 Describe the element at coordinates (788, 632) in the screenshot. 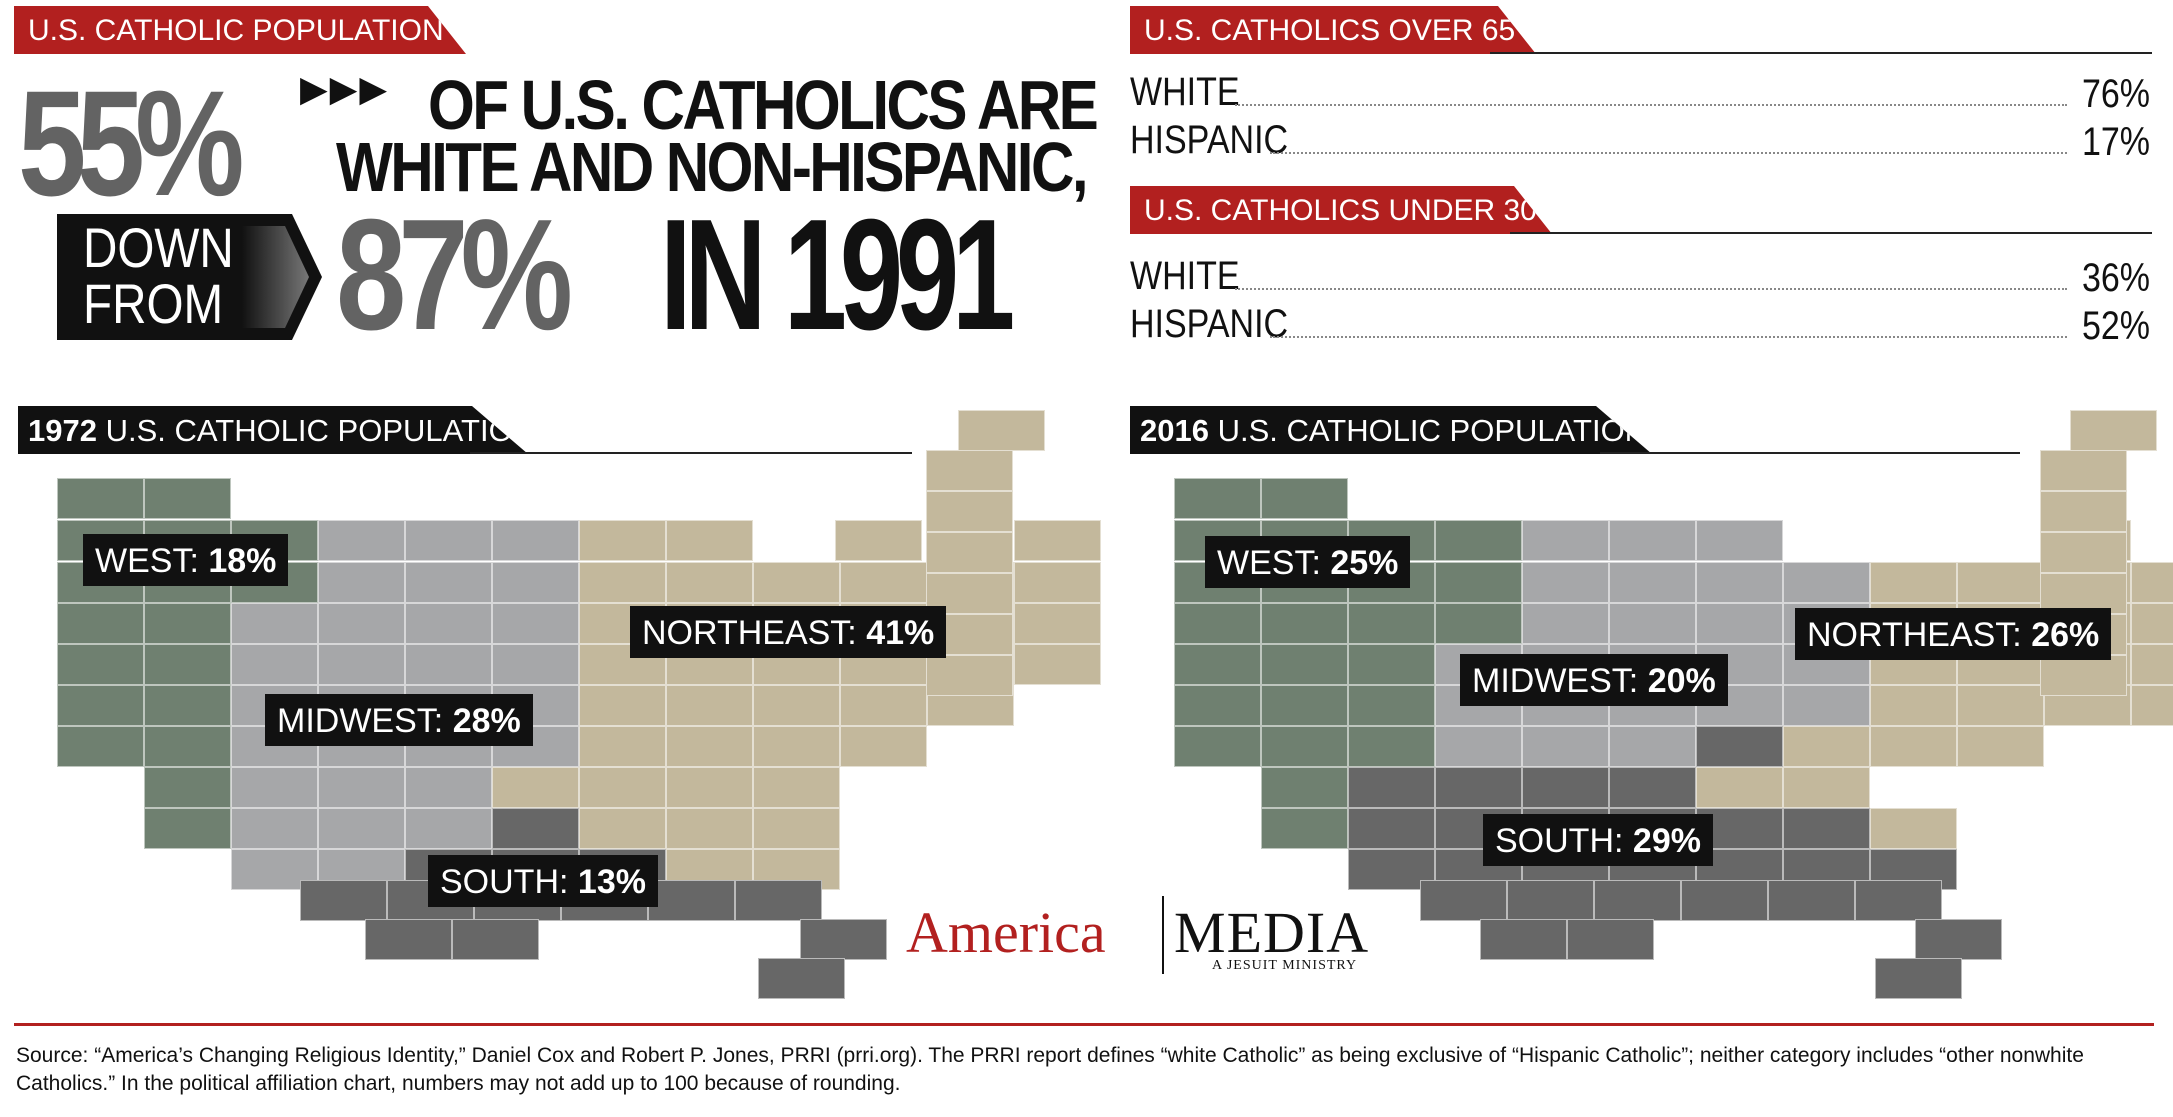

I see `map1972-northeast-label: NORTHEAST: 41%` at that location.